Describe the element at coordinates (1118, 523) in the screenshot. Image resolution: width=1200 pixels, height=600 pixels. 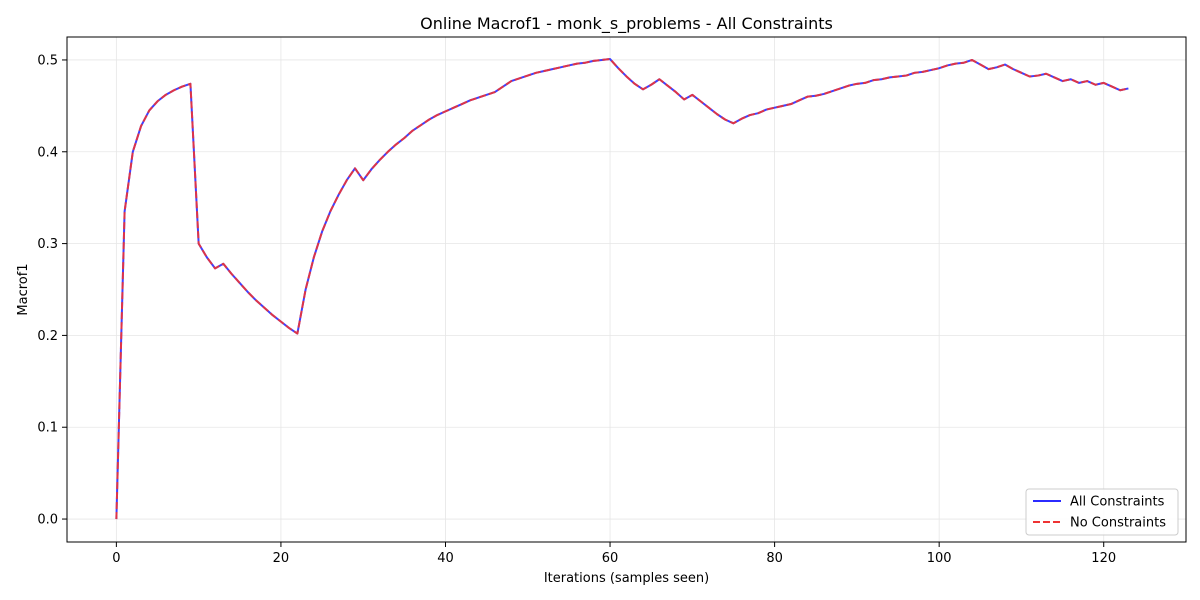
I see `legend-label: No Constraints` at that location.